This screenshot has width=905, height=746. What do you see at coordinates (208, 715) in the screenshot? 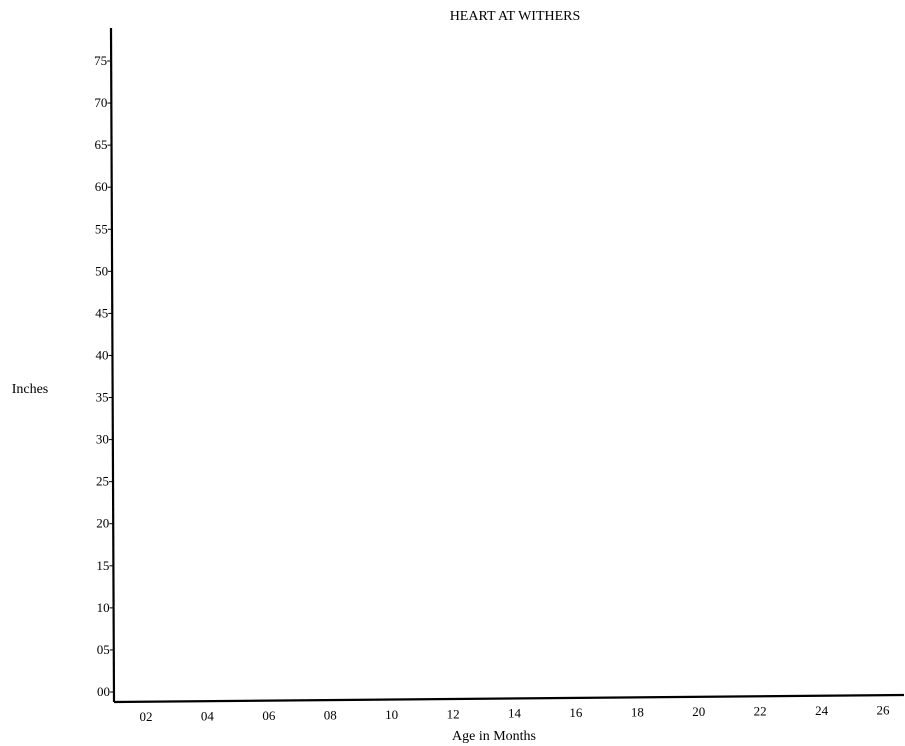
I see `x-tick-label: 04` at bounding box center [208, 715].